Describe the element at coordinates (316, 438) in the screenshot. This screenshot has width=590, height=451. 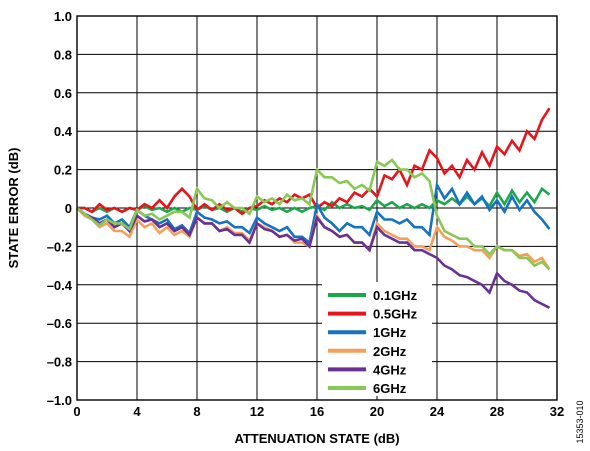
I see `x-axis-title: ATTENUATION STATE (dB)` at that location.